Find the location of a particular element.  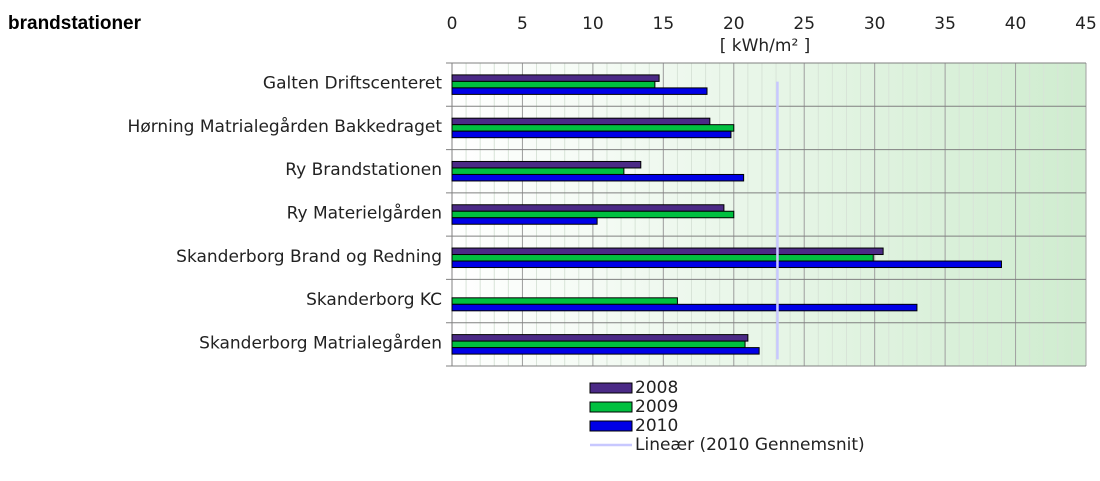

x-tick-label: 30 is located at coordinates (875, 24).